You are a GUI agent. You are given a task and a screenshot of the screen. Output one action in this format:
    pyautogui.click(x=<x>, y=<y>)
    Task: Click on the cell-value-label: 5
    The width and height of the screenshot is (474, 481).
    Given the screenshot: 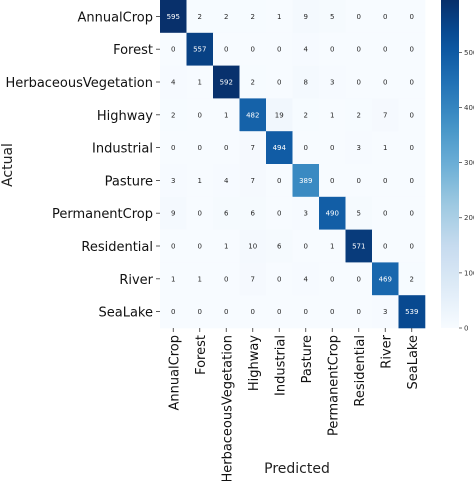 What is the action you would take?
    pyautogui.click(x=332, y=17)
    